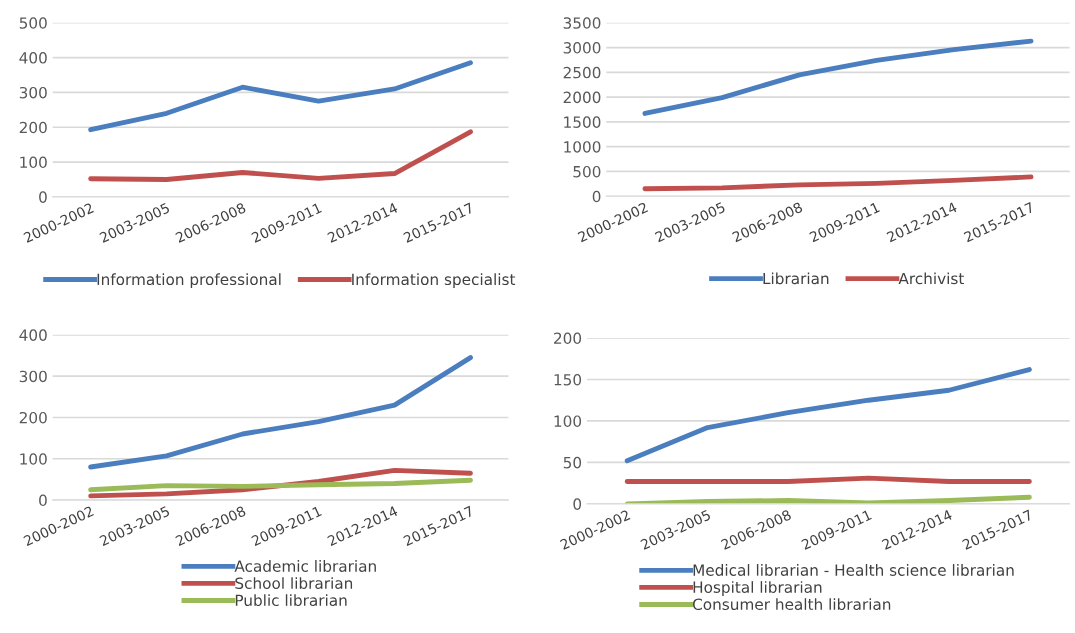  Describe the element at coordinates (294, 583) in the screenshot. I see `legend-label: School librarian` at that location.